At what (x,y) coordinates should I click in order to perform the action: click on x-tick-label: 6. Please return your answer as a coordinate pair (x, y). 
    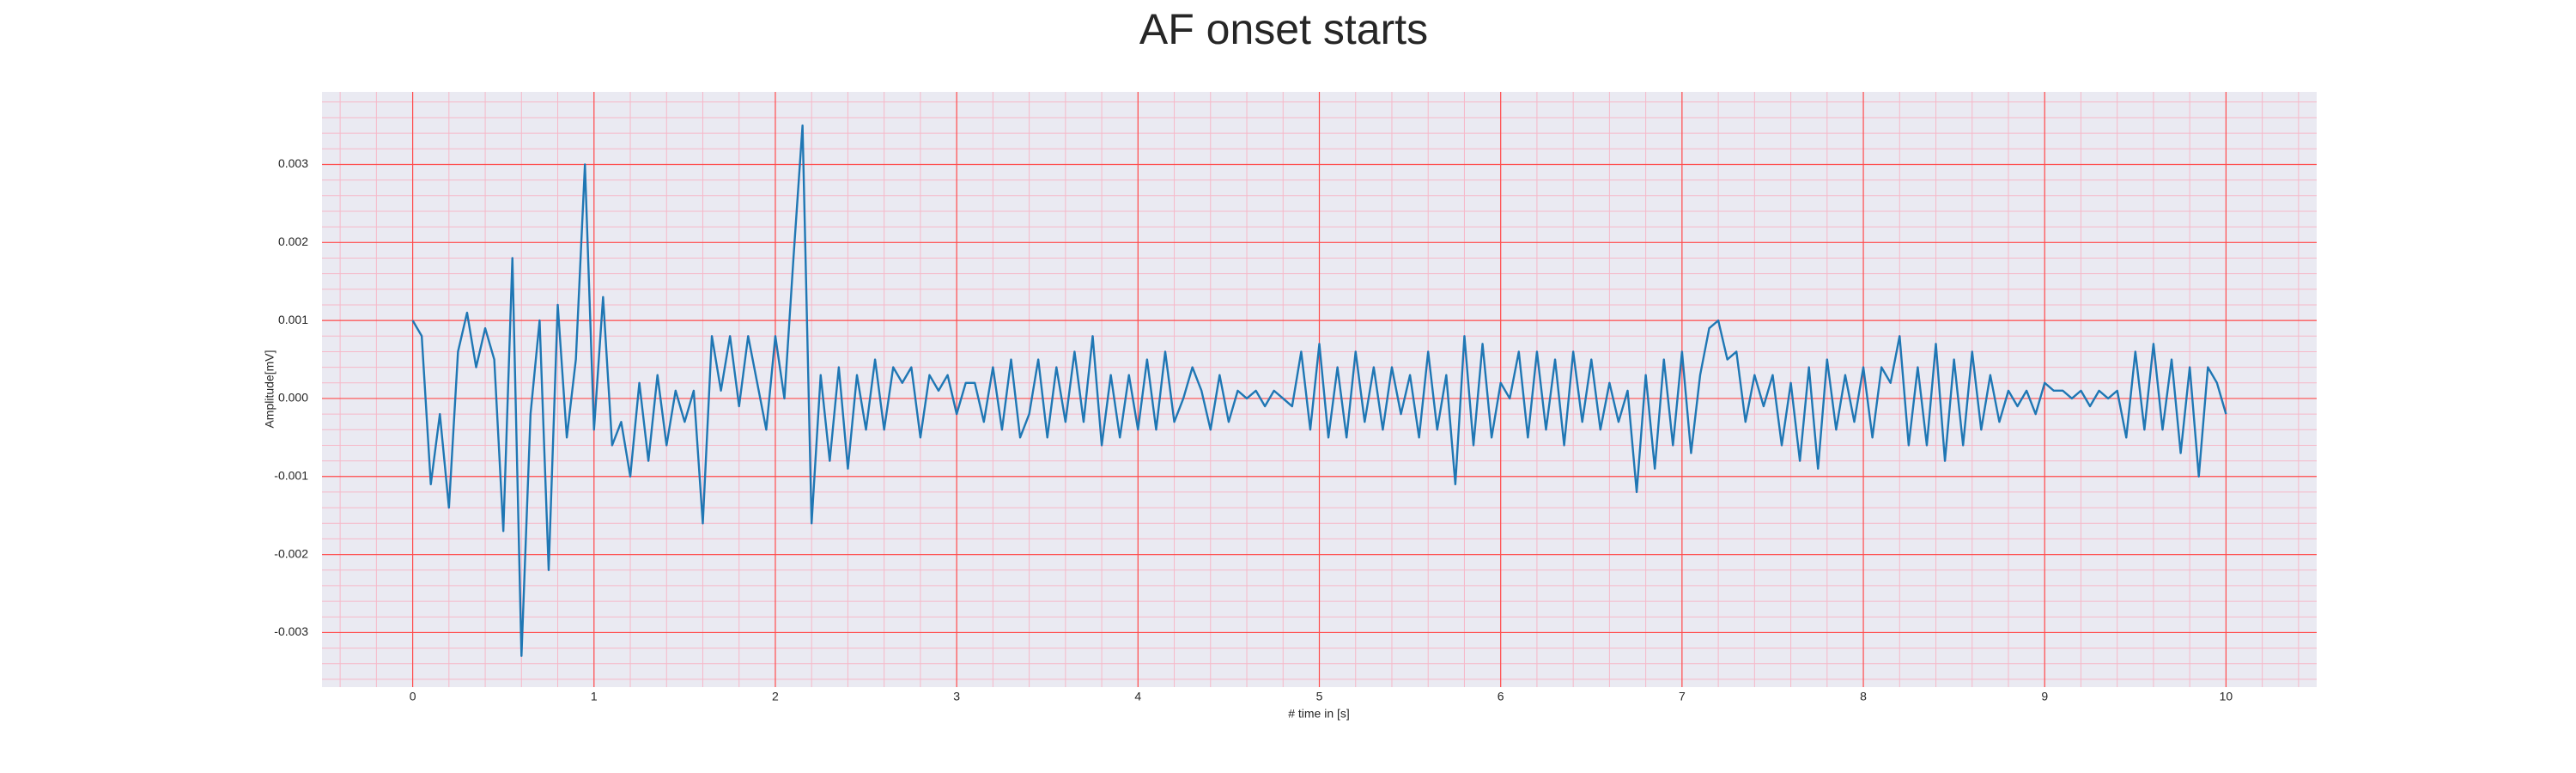
    Looking at the image, I should click on (1501, 696).